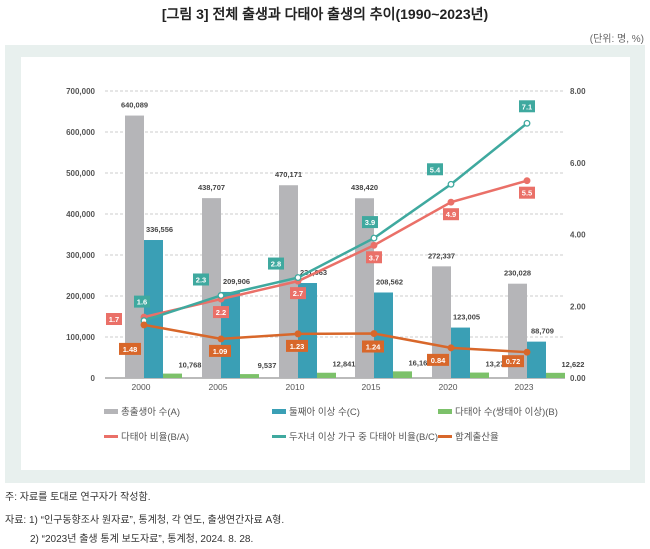  Describe the element at coordinates (497, 364) in the screenshot. I see `bar-value-label: 13,277` at that location.